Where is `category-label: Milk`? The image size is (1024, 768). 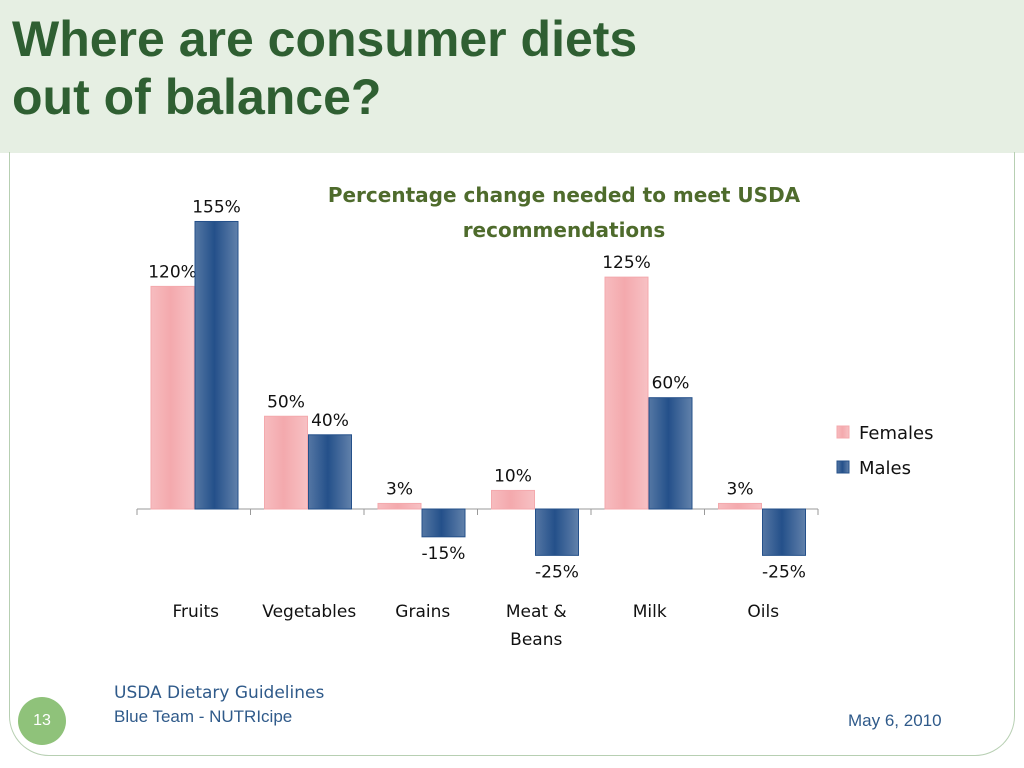
category-label: Milk is located at coordinates (650, 612).